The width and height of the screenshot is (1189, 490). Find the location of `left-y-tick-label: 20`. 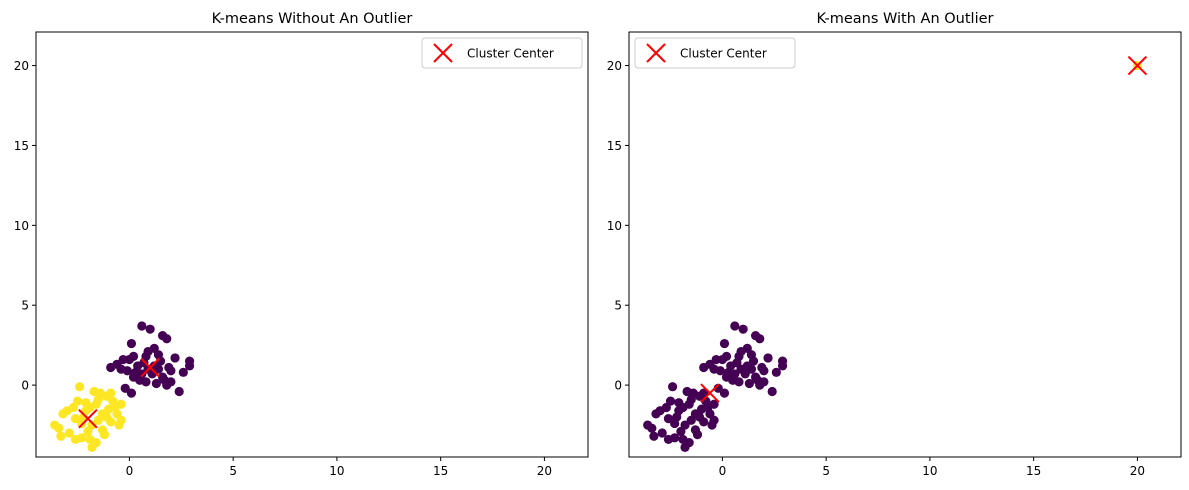

left-y-tick-label: 20 is located at coordinates (21, 66).